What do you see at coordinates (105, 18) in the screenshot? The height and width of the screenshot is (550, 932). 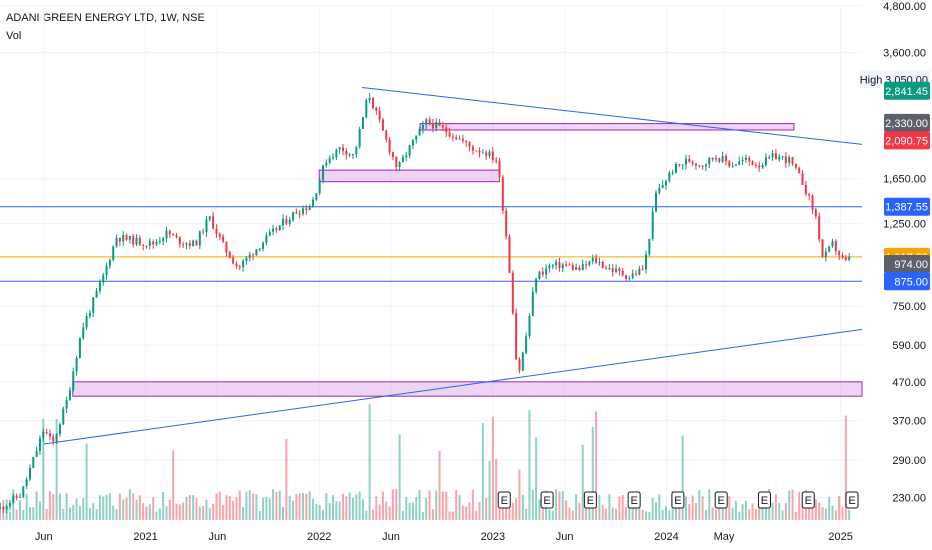 I see `chart-title: ADANI GREEN ENERGY LTD, 1W, NSE` at bounding box center [105, 18].